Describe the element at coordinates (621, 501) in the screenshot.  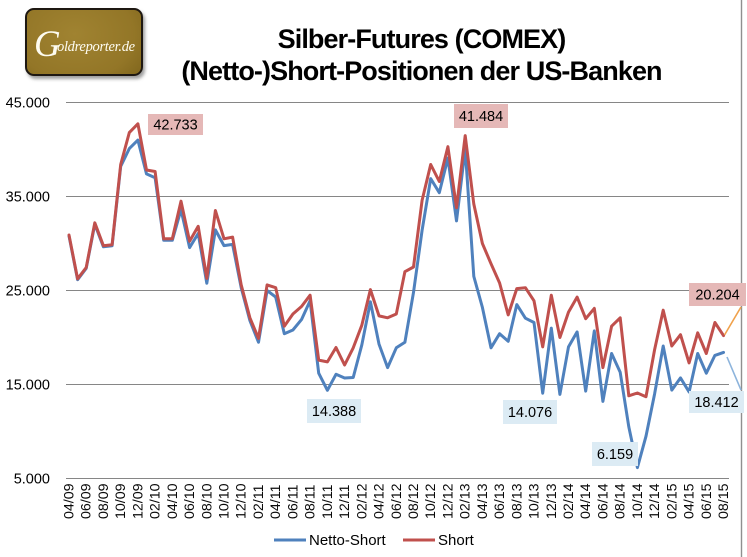
I see `svg-text: 08/14` at that location.